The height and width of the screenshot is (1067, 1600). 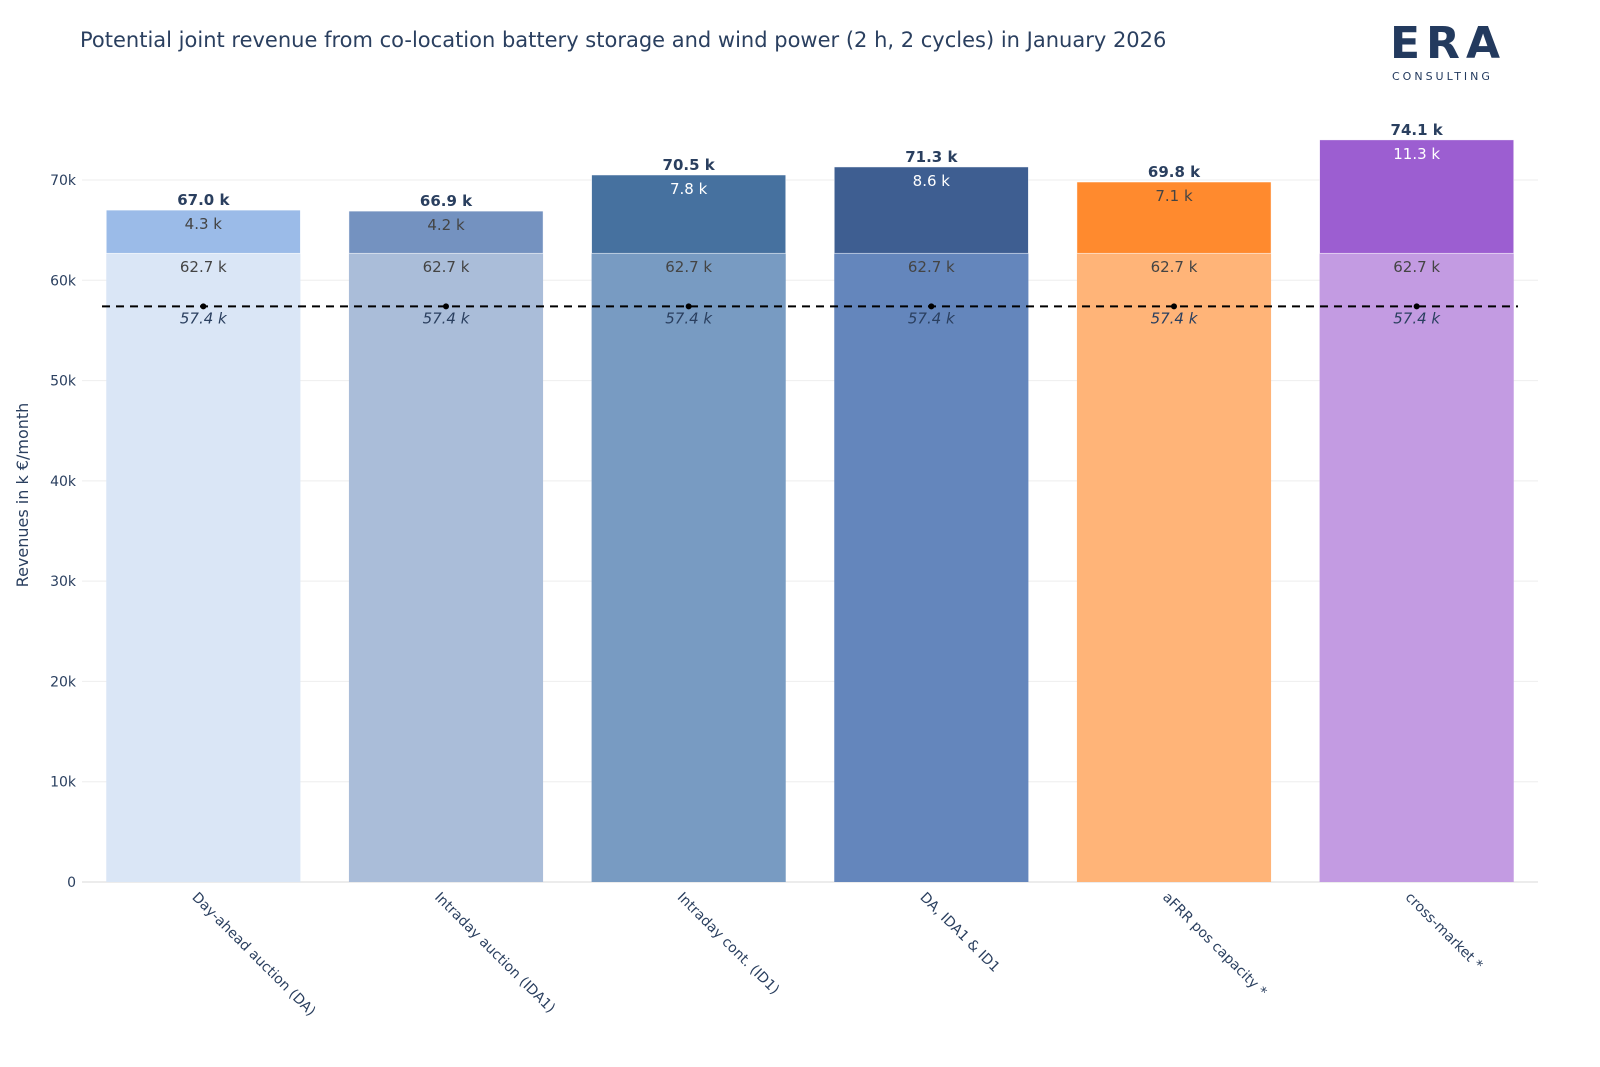 What do you see at coordinates (204, 224) in the screenshot?
I see `top-segment-label: 4.3 k` at bounding box center [204, 224].